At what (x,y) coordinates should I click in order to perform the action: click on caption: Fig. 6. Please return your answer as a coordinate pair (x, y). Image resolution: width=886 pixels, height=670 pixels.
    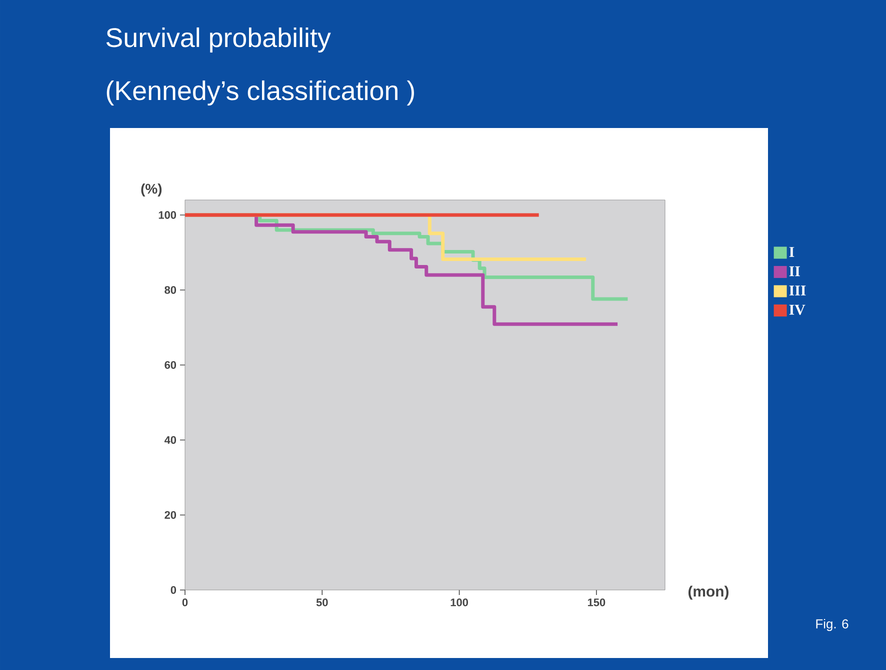
    Looking at the image, I should click on (832, 625).